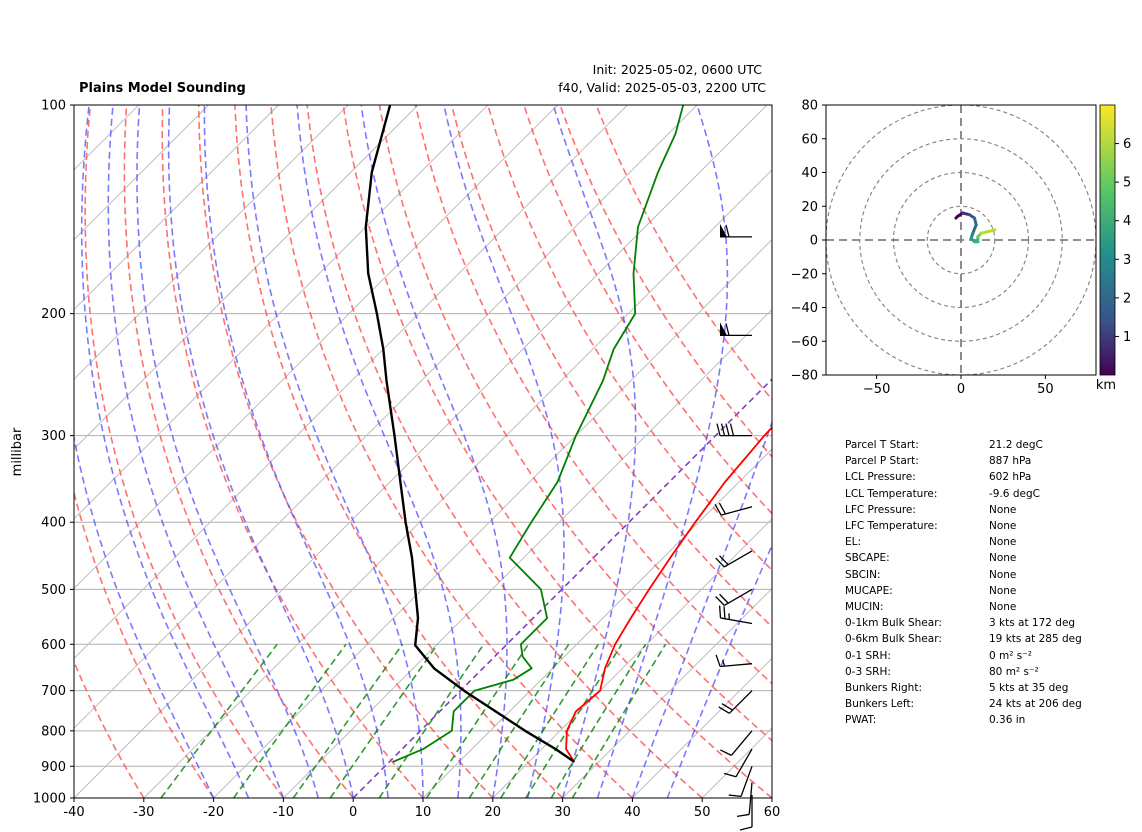  I want to click on param-row: PWAT: 0.36 in, so click(963, 720).